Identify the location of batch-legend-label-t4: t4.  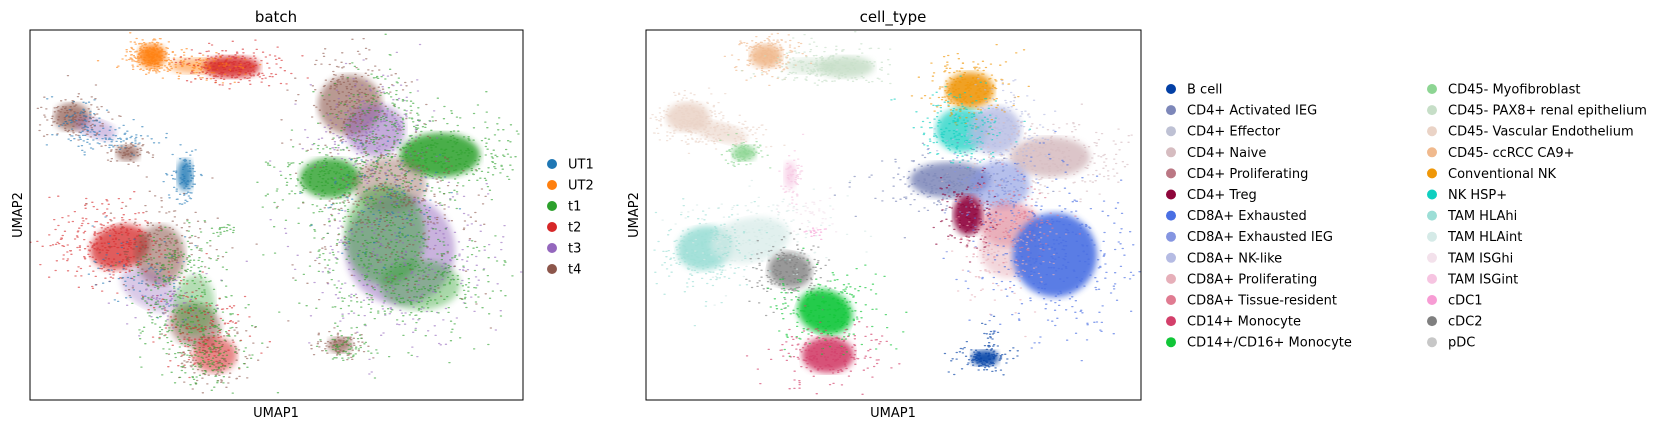
(574, 270).